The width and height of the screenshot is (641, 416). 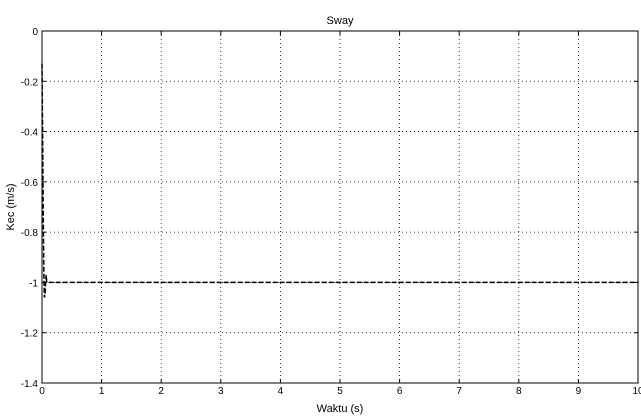 What do you see at coordinates (340, 391) in the screenshot?
I see `x-tick-label: 5` at bounding box center [340, 391].